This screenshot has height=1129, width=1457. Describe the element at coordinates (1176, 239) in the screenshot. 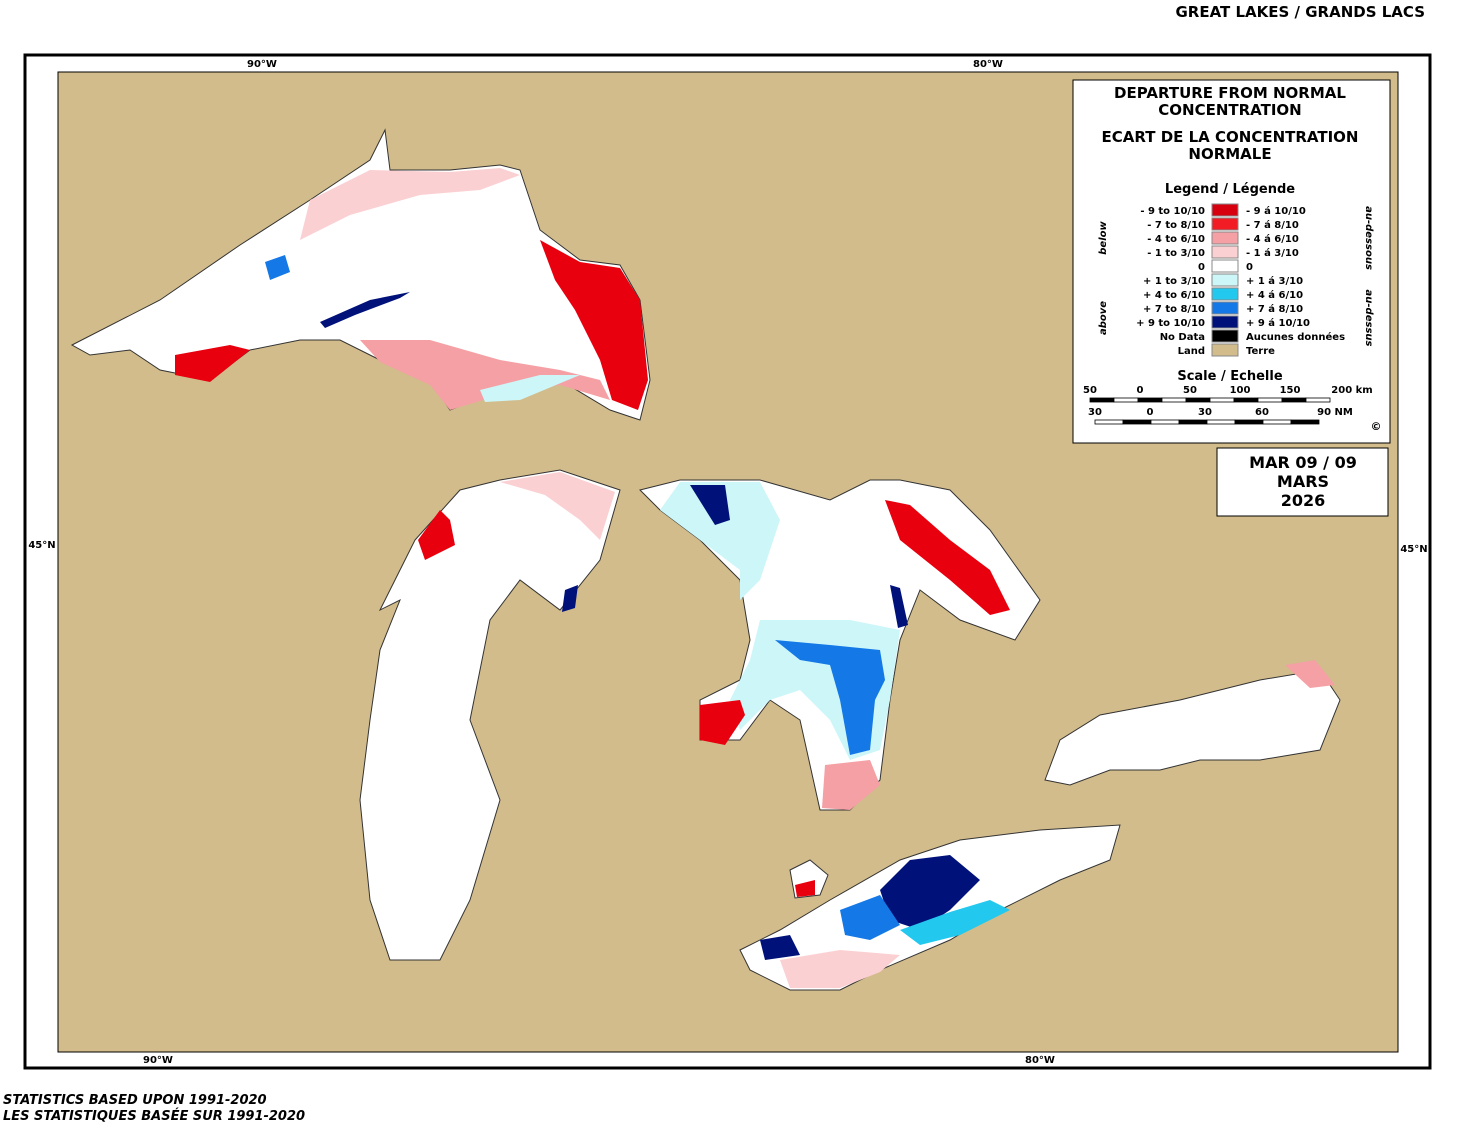

I see `legend-label: - 4 to 6/10` at that location.